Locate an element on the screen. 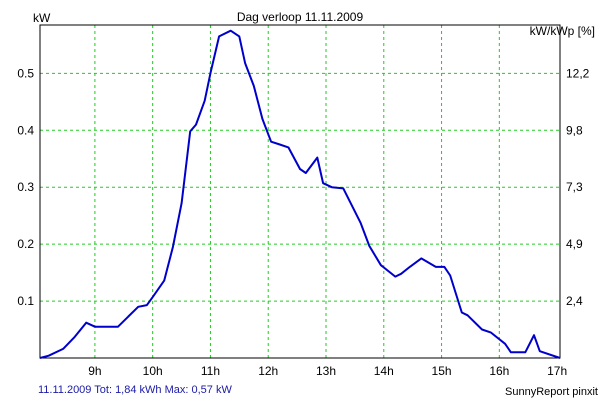 This screenshot has height=400, width=600. x-tick-label-8: 17h is located at coordinates (557, 371).